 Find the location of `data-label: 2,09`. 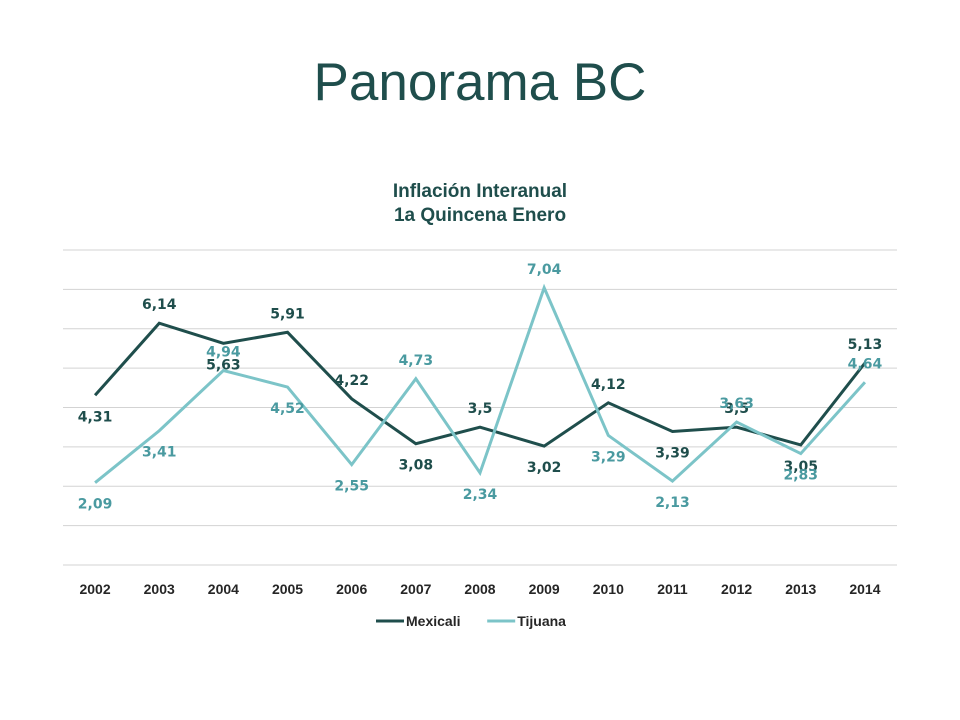

data-label: 2,09 is located at coordinates (95, 505).